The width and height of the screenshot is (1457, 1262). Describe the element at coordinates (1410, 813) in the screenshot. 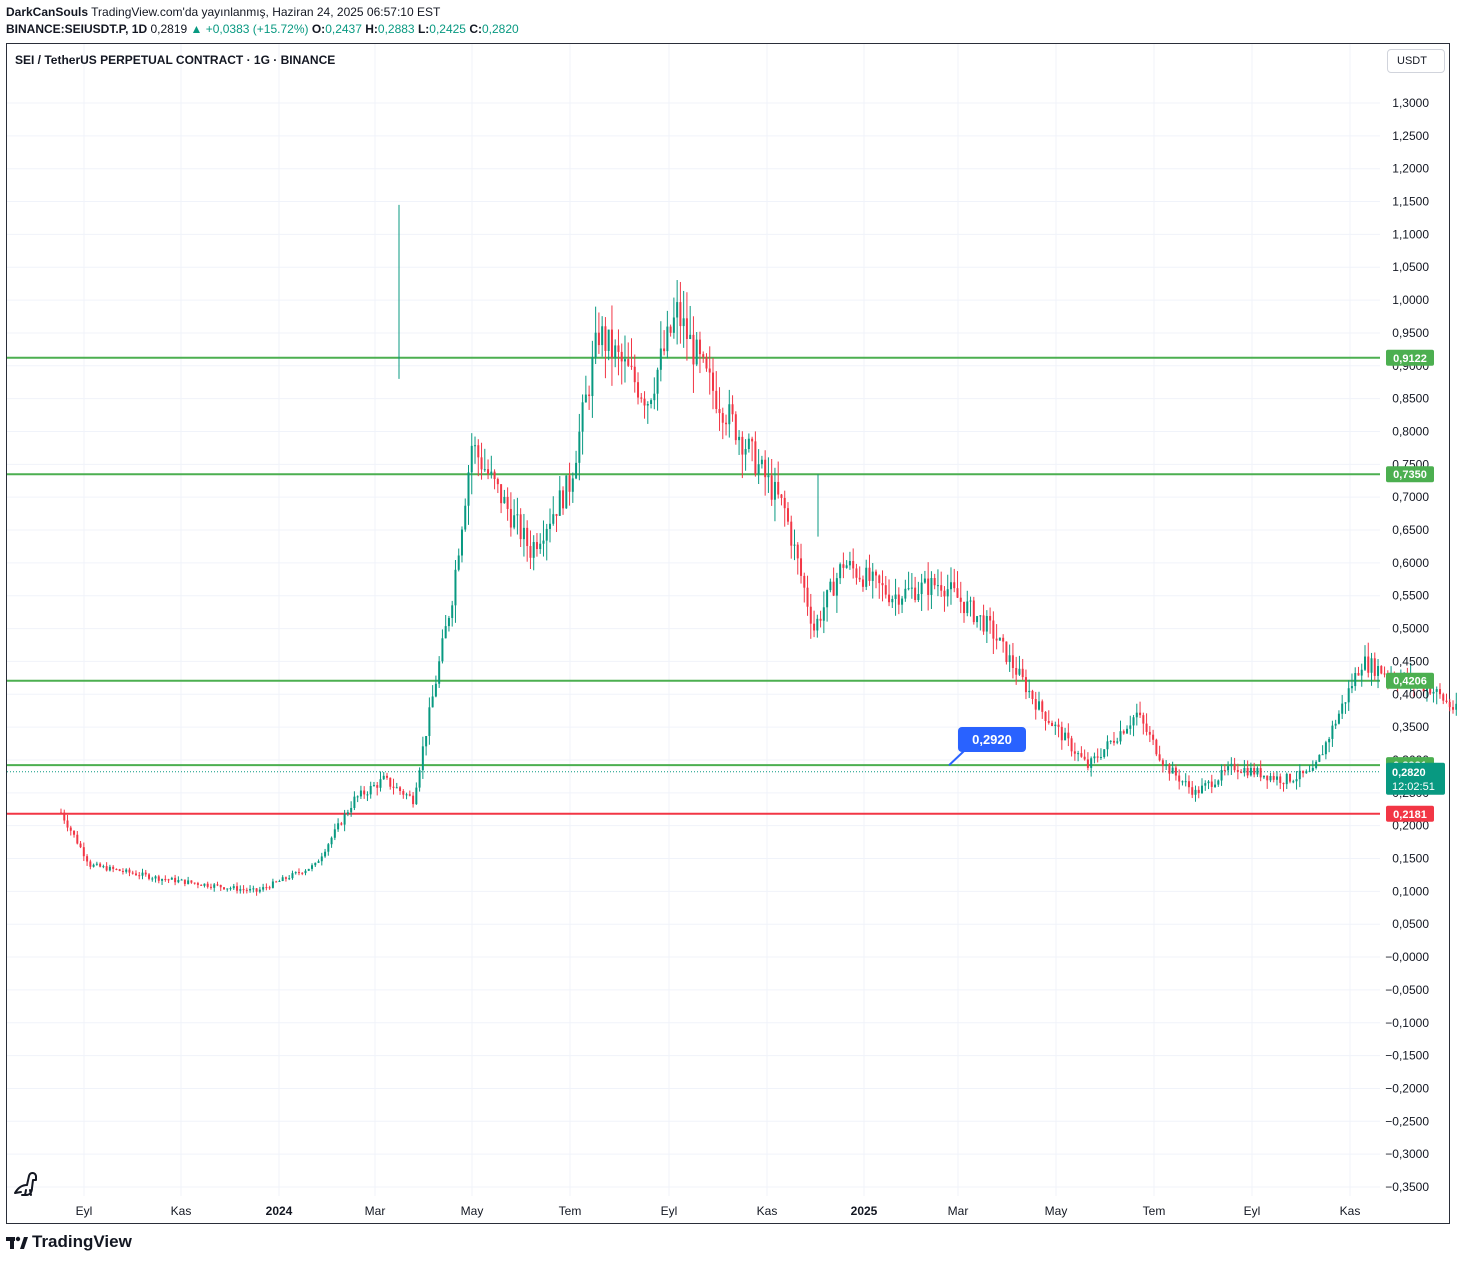

I see `level-price-tag` at that location.